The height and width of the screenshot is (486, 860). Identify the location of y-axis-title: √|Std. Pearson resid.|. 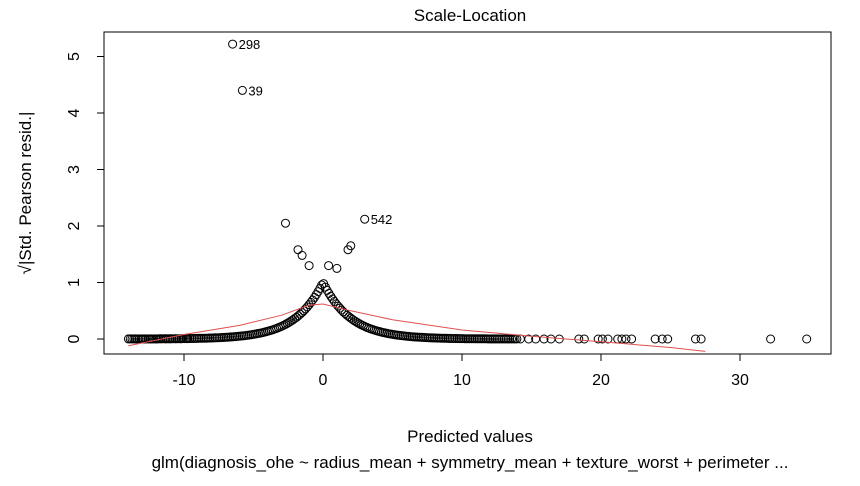
(25, 193).